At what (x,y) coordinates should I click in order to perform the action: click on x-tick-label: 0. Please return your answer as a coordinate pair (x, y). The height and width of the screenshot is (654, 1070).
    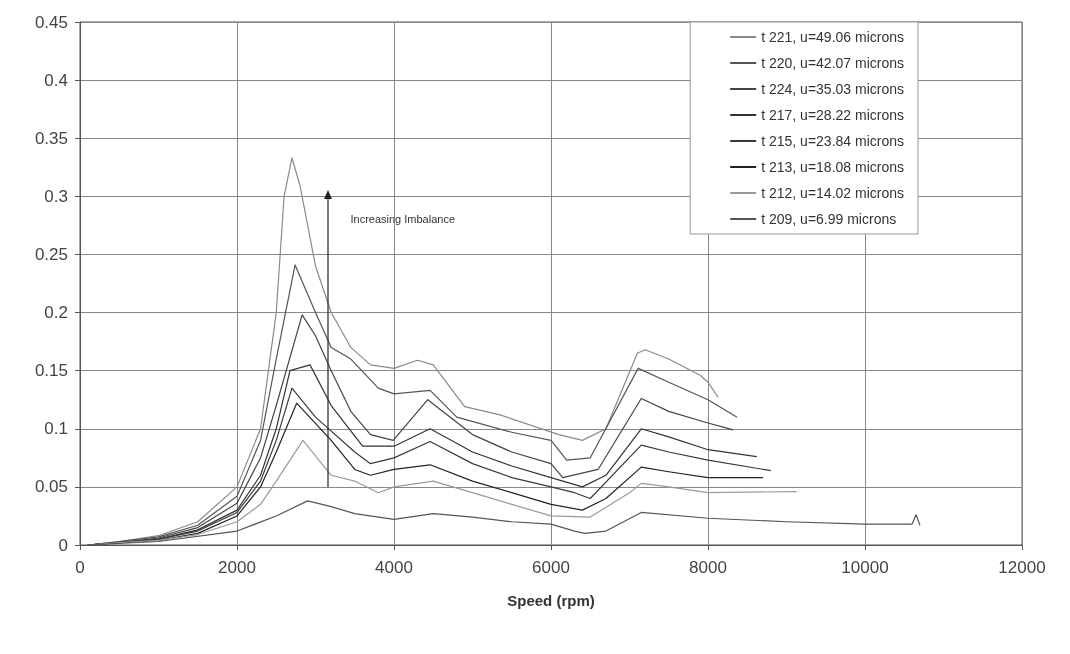
    Looking at the image, I should click on (80, 567).